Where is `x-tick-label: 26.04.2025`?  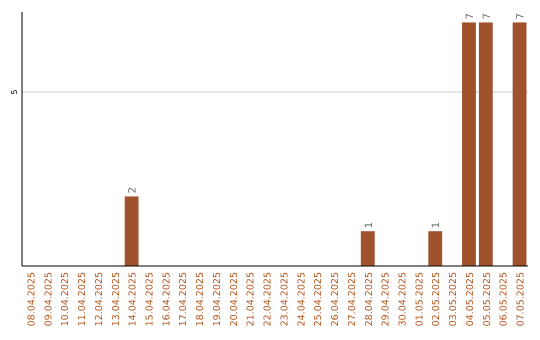
x-tick-label: 26.04.2025 is located at coordinates (336, 299).